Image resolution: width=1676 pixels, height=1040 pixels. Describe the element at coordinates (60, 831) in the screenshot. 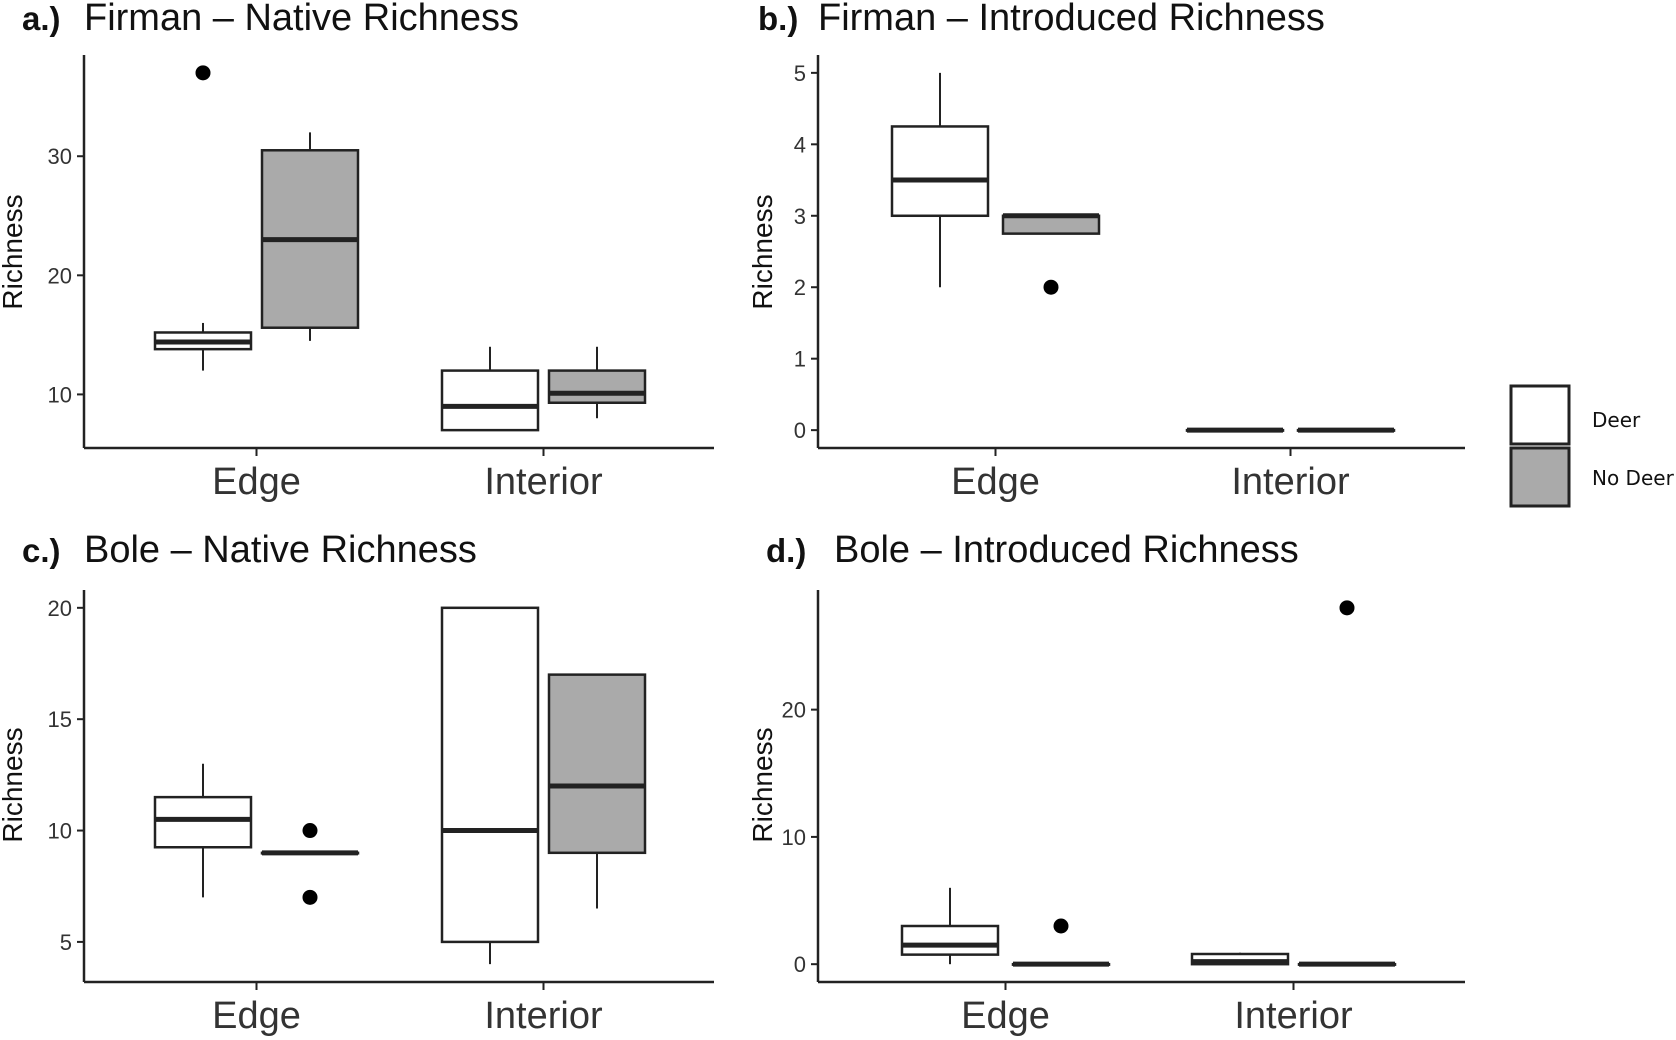

I see `panel-c-y-tick-label: 10` at that location.